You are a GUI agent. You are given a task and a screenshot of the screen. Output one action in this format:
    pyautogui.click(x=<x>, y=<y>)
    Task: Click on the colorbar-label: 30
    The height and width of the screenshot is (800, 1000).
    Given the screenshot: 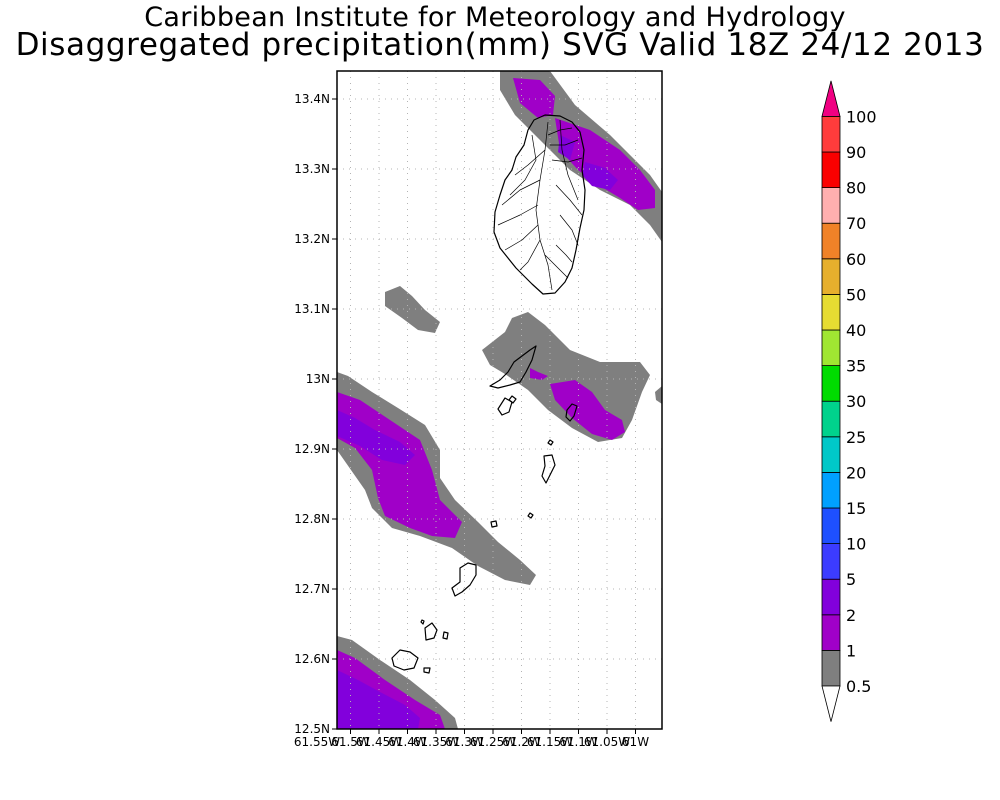 What is the action you would take?
    pyautogui.click(x=856, y=401)
    